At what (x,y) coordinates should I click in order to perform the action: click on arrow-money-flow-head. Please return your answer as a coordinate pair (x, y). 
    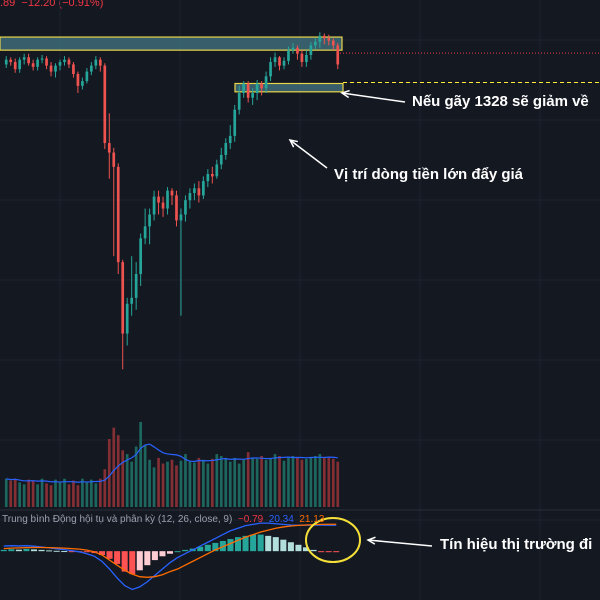
    Looking at the image, I should click on (293, 143).